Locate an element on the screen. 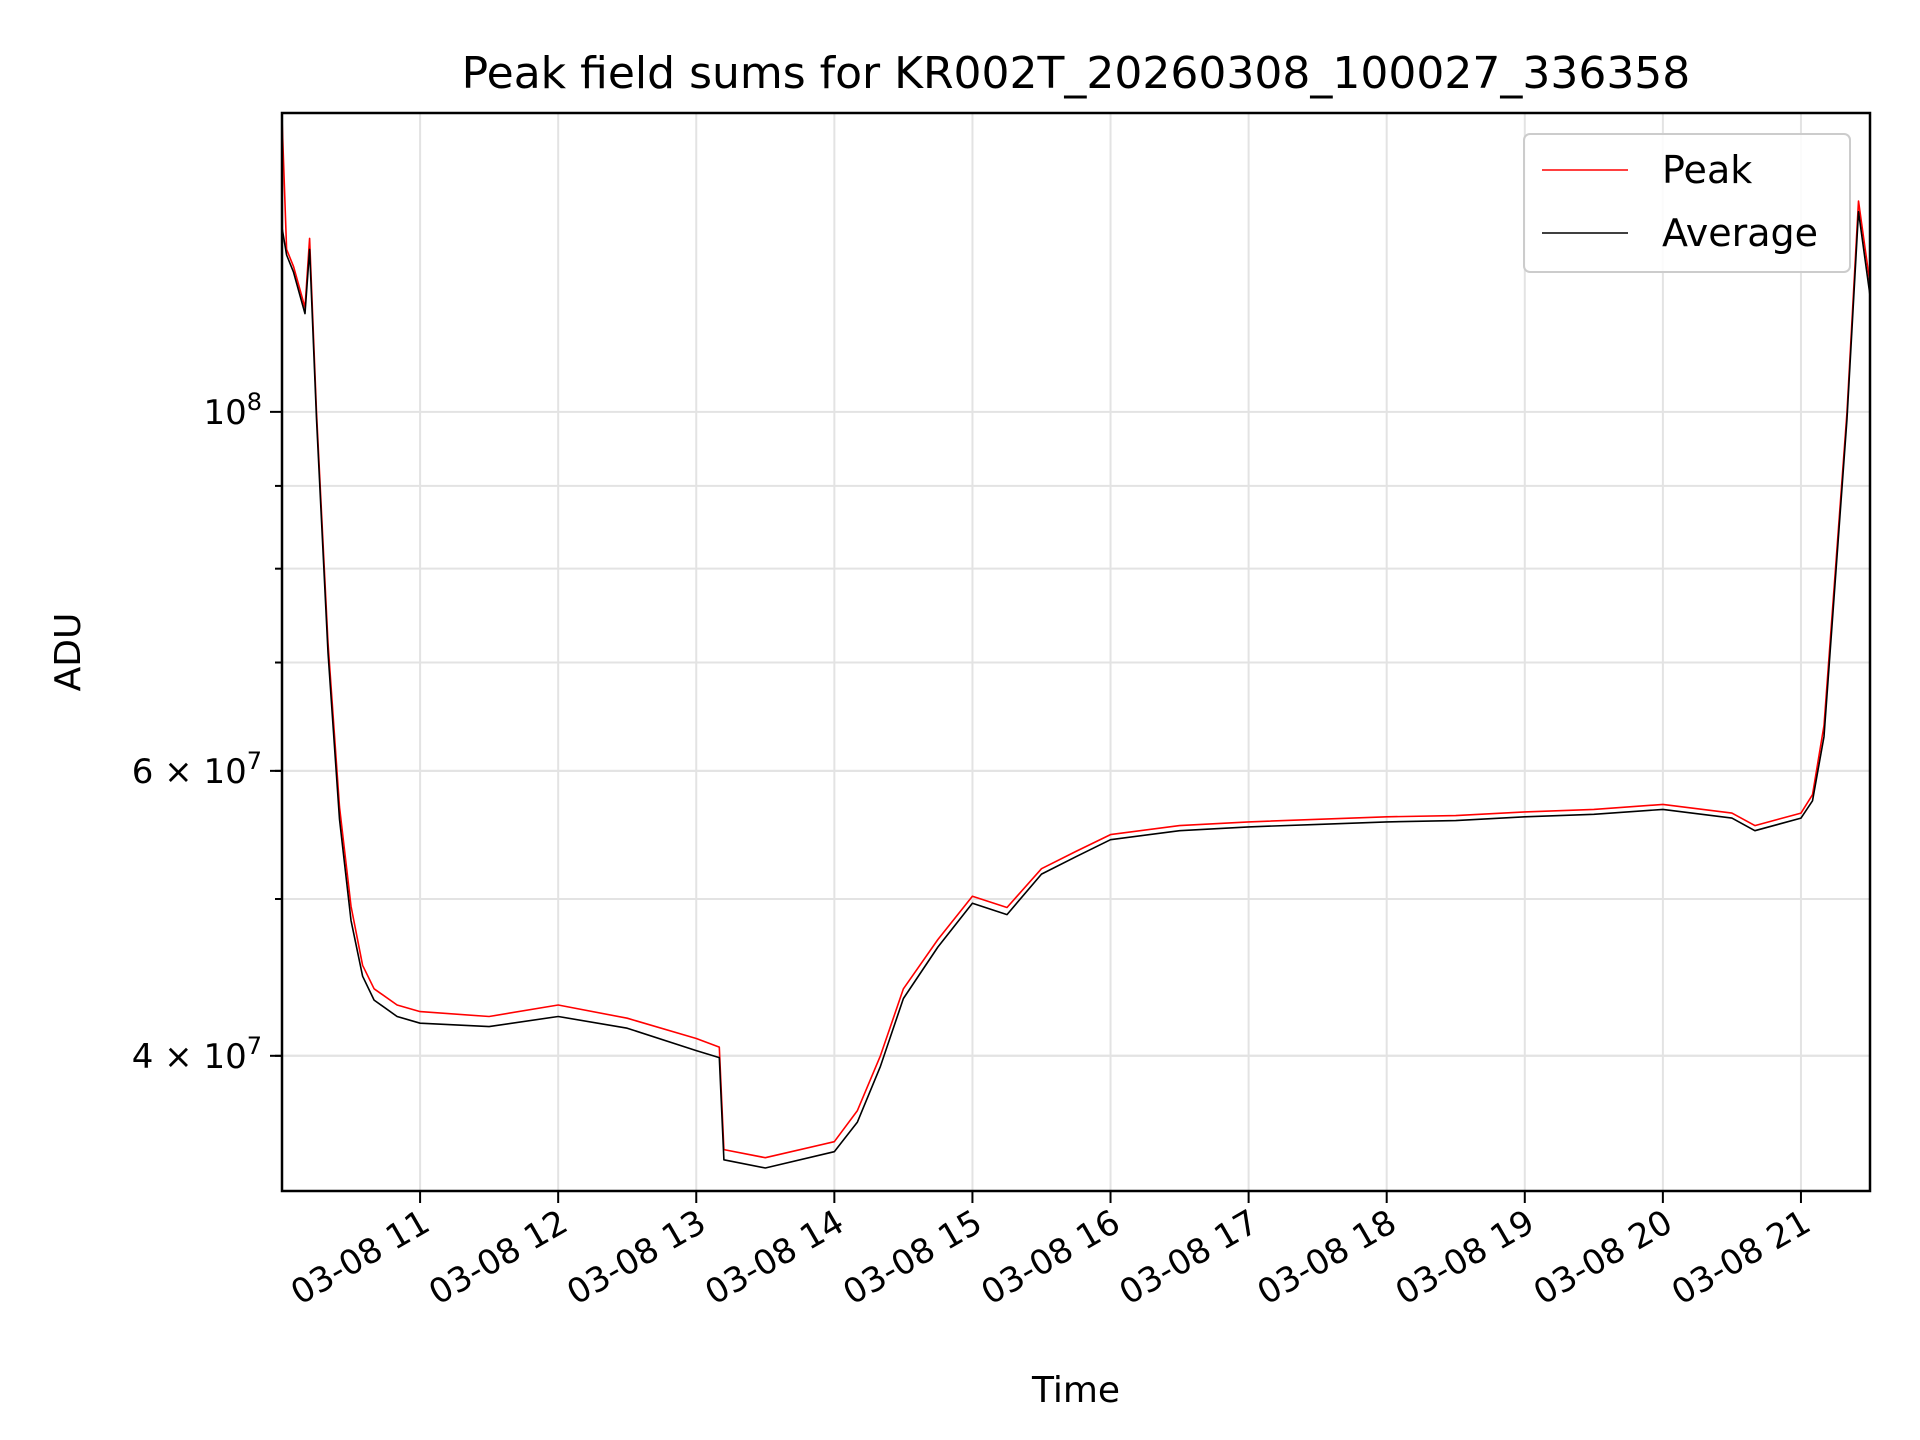 This screenshot has height=1440, width=1920. x-tick-label: 03-08 20 is located at coordinates (1603, 1257).